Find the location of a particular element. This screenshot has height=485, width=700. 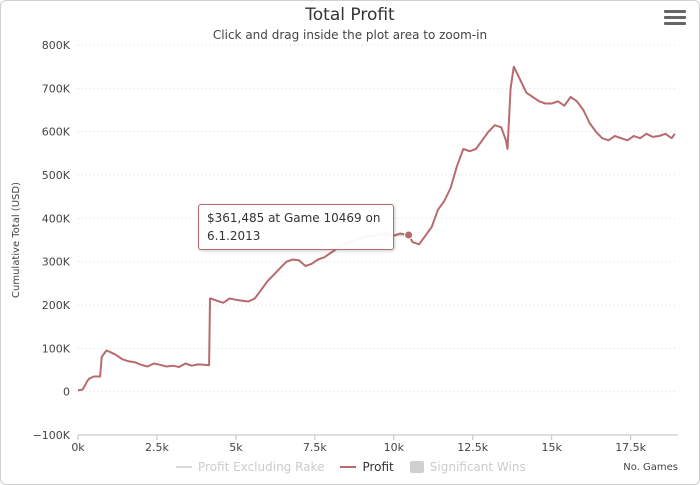

legend-swatch-significant-wins is located at coordinates (416, 467).